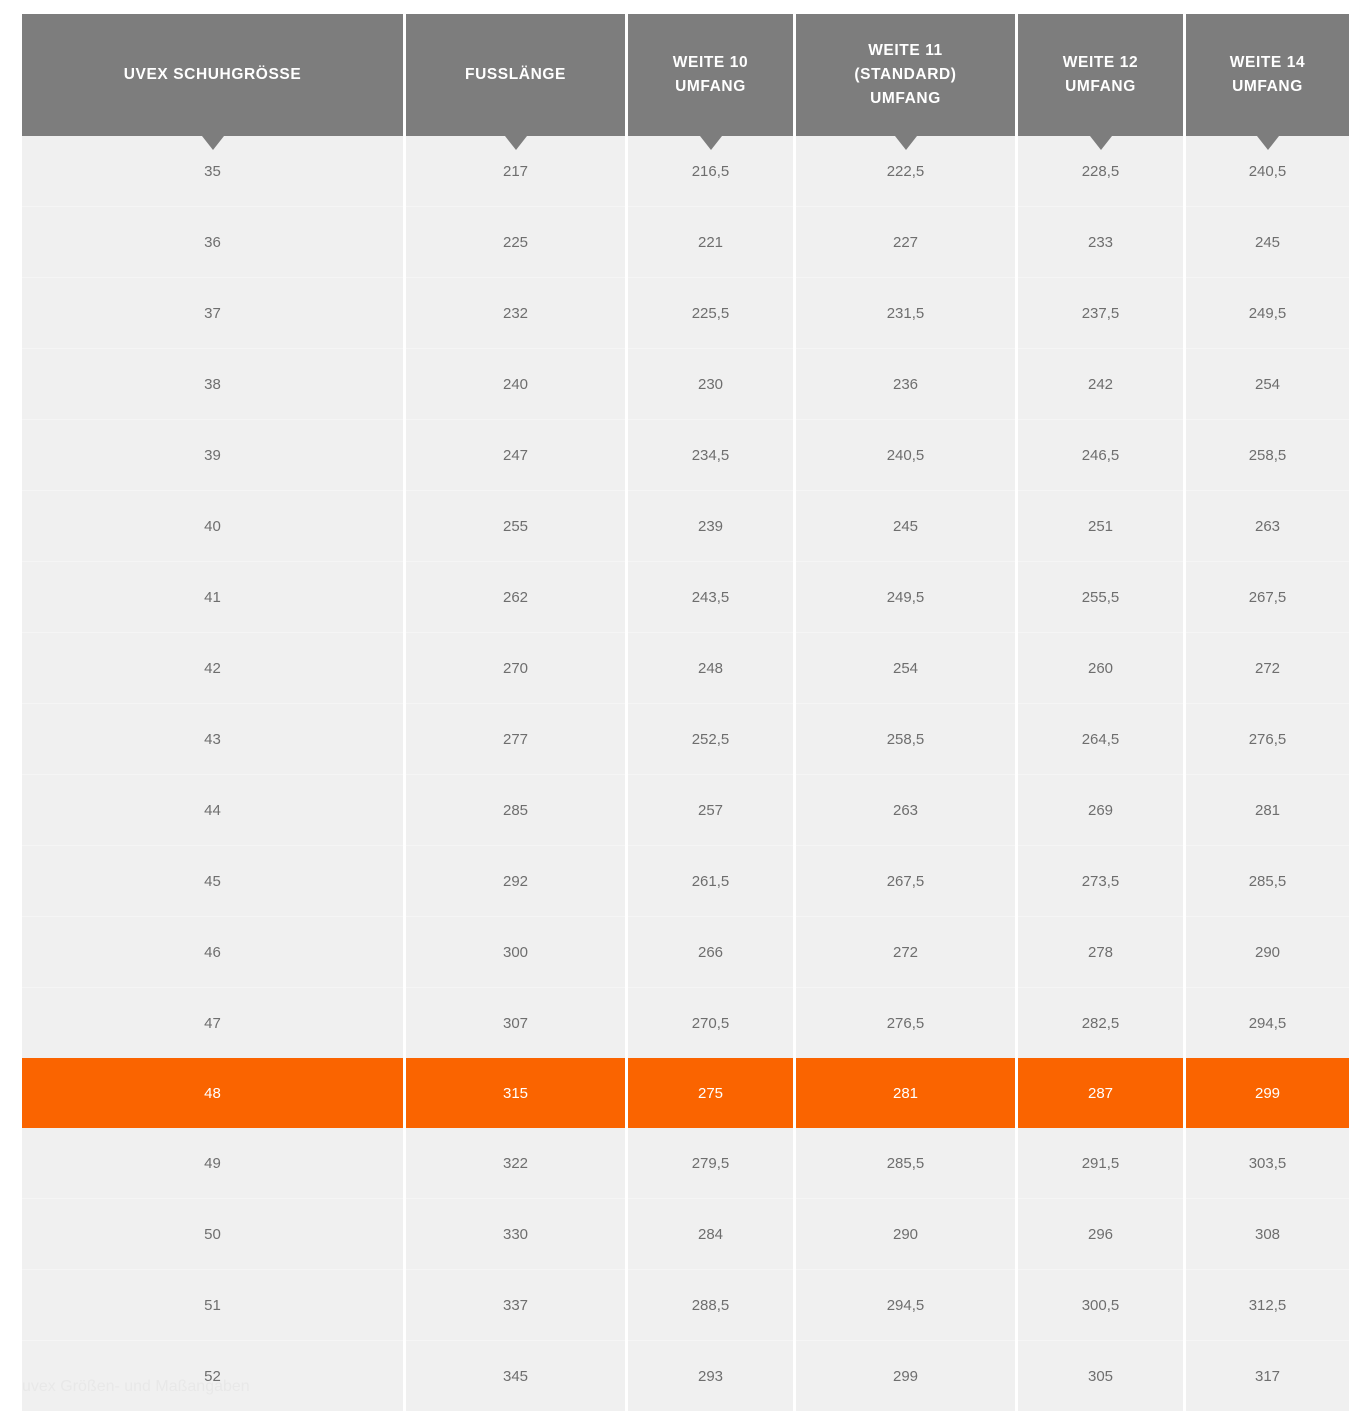 Image resolution: width=1357 pixels, height=1422 pixels. What do you see at coordinates (905, 1163) in the screenshot?
I see `table-cell-weite11: 285,5` at bounding box center [905, 1163].